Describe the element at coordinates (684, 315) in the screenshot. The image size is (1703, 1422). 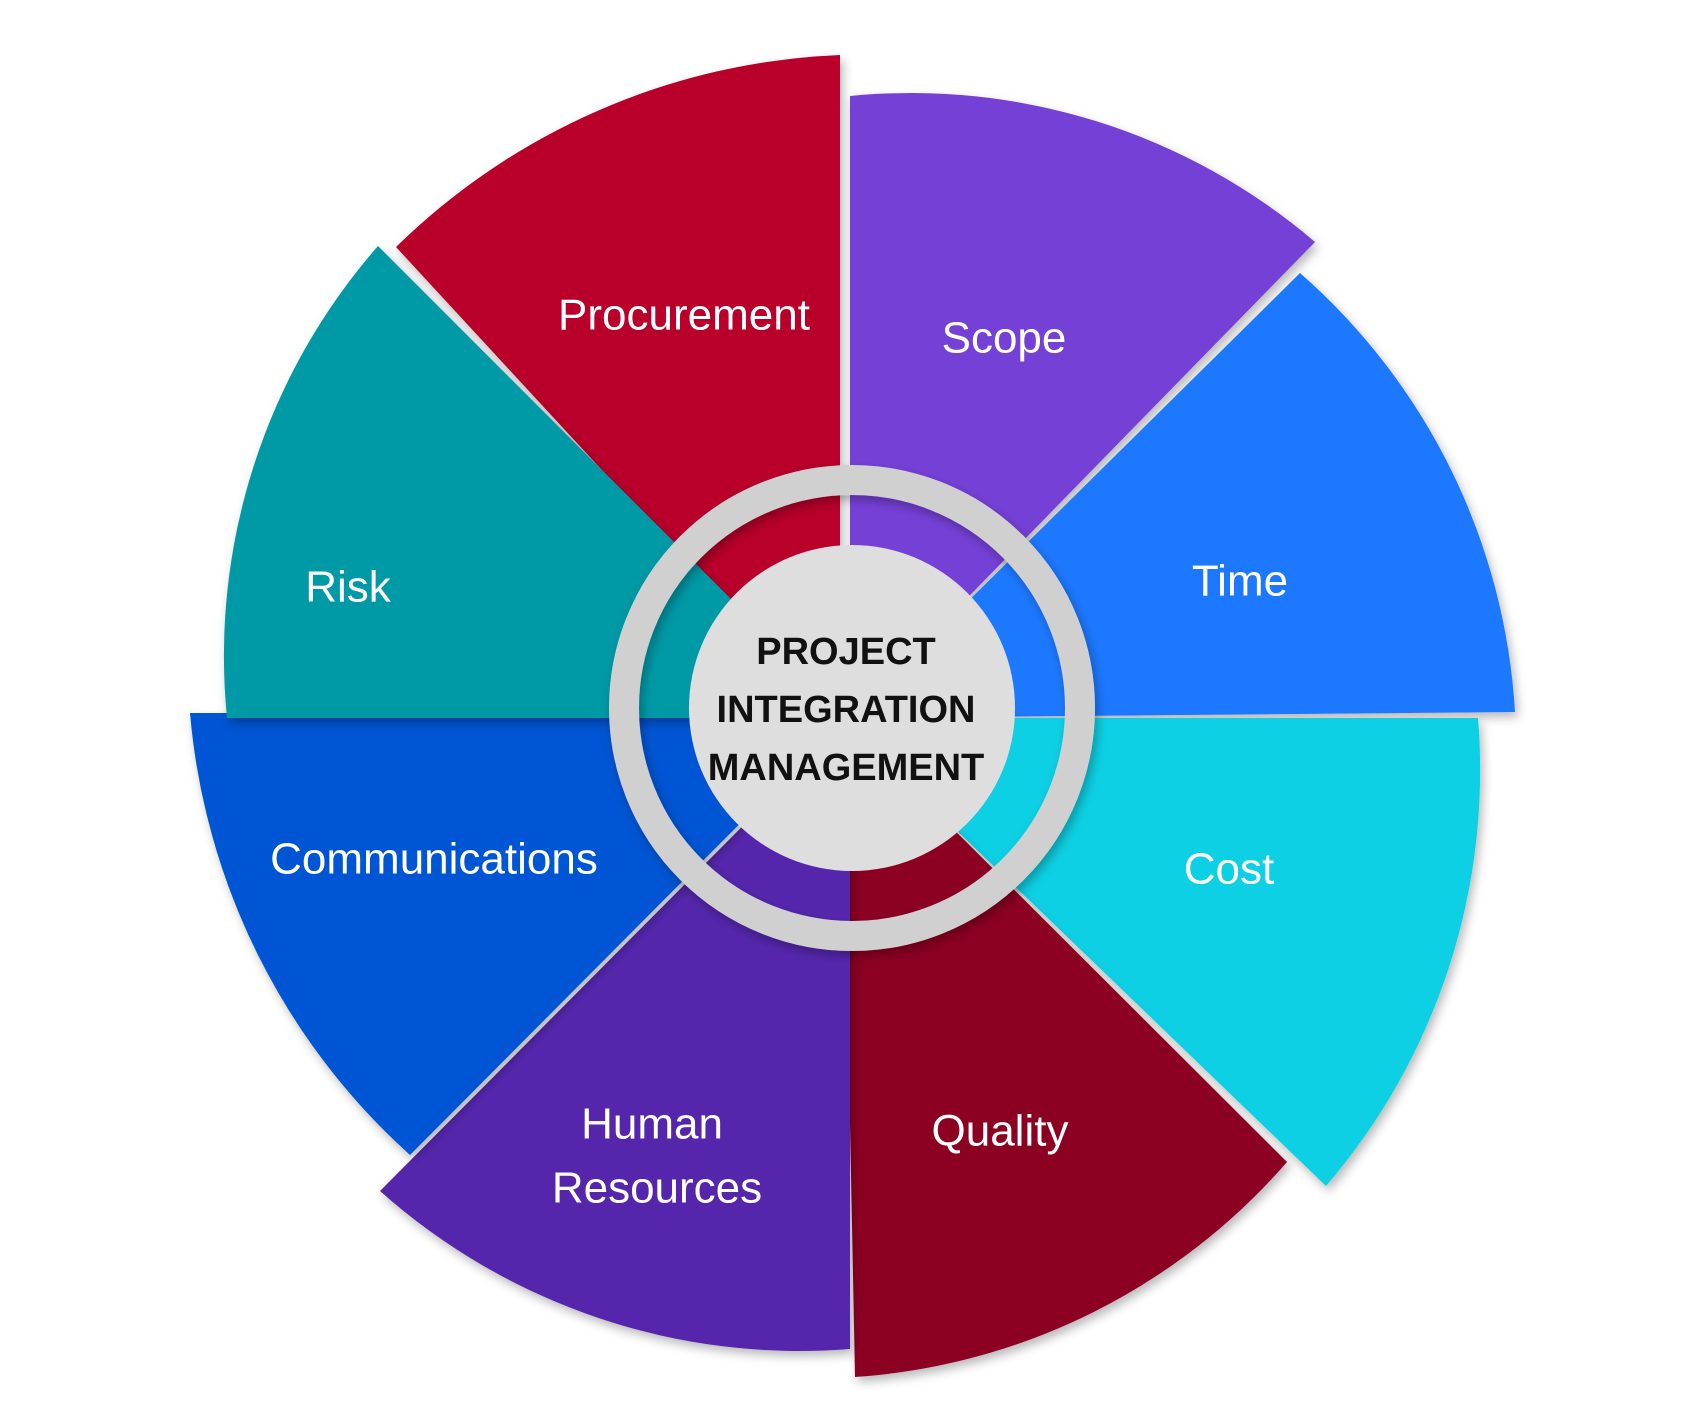
I see `segment-procurement-label: Procurement` at that location.